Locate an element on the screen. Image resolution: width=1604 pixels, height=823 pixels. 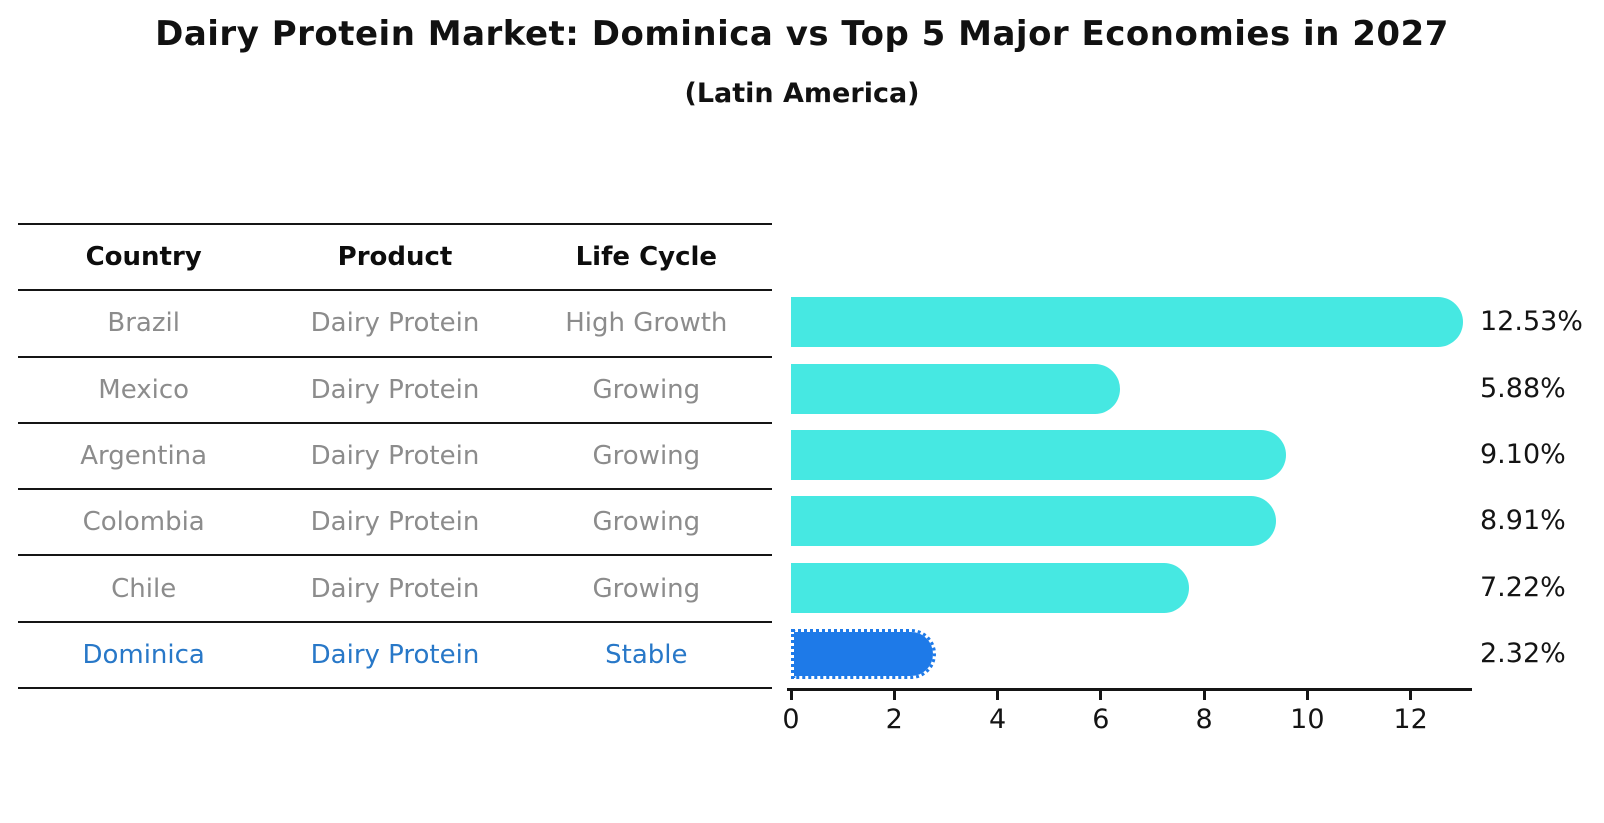
value-label-argentina: 9.10% is located at coordinates (1523, 455).